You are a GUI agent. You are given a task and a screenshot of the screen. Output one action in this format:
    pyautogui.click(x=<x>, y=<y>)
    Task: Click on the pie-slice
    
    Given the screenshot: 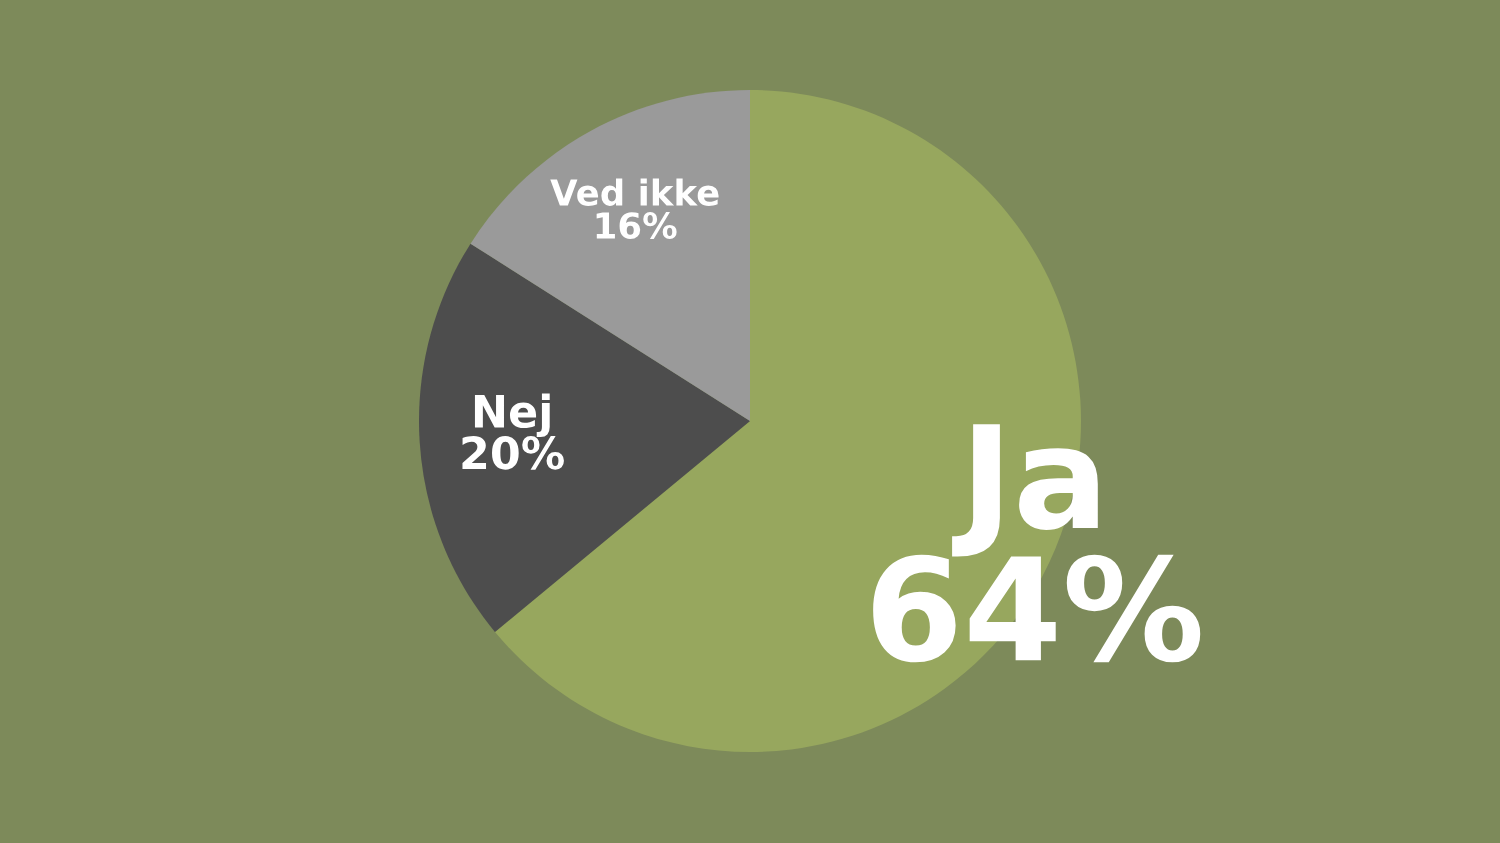 What is the action you would take?
    pyautogui.click(x=584, y=437)
    